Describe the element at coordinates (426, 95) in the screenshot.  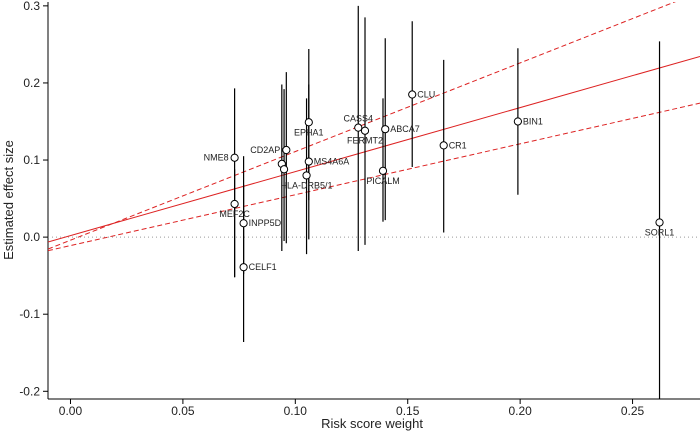
I see `point-label: CLU` at that location.